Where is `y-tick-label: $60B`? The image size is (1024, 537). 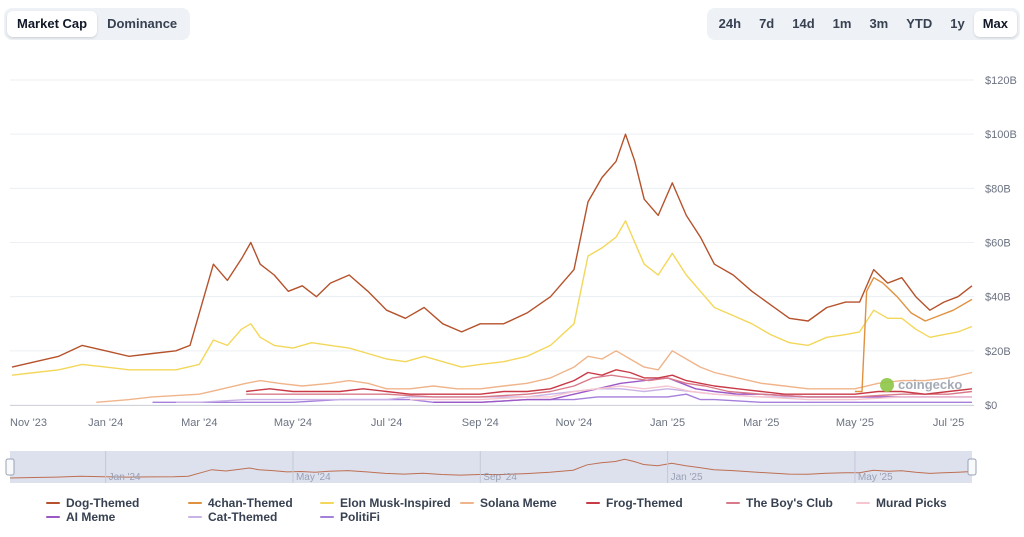
y-tick-label: $60B is located at coordinates (998, 244).